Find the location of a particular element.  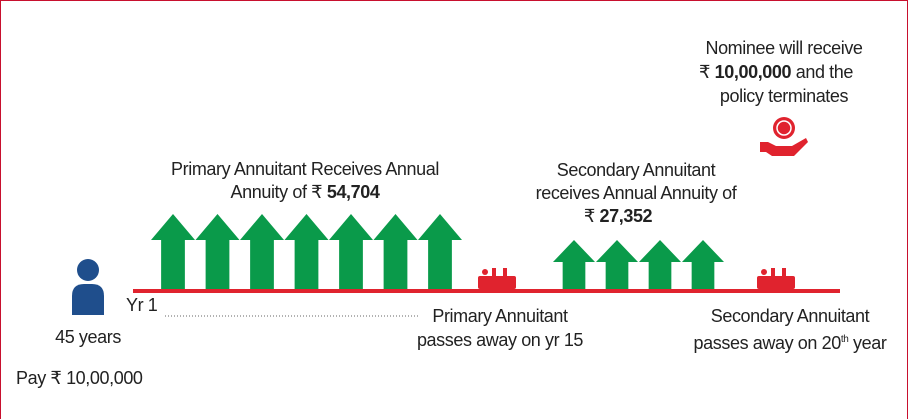

secondary-receives-line2: receives Annual Annuity of is located at coordinates (636, 193).